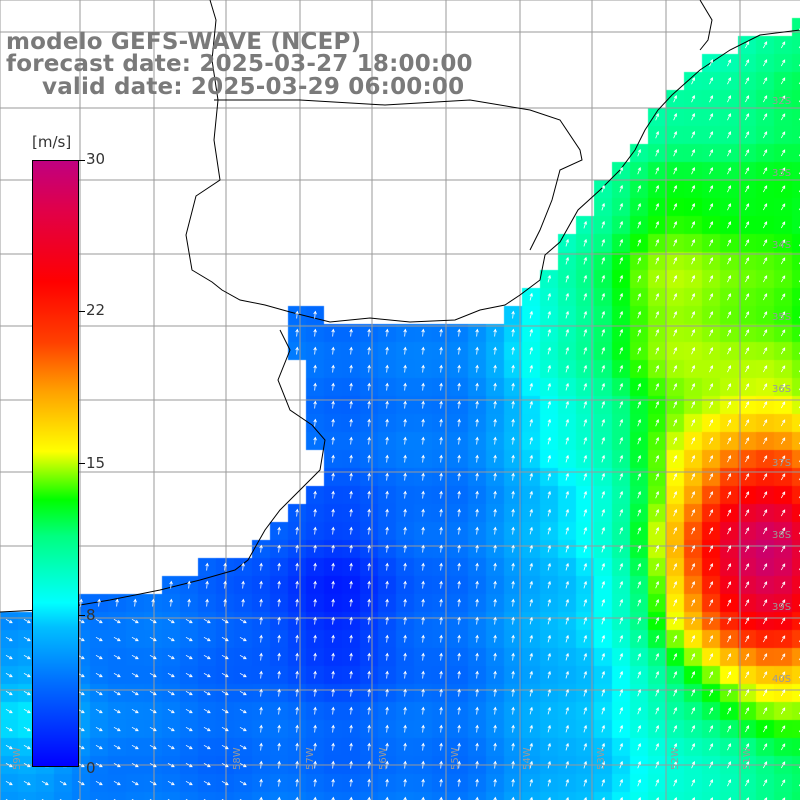 The height and width of the screenshot is (800, 800). I want to click on map-title-valid-date: valid date: 2025-03-29 06:00:00, so click(253, 87).